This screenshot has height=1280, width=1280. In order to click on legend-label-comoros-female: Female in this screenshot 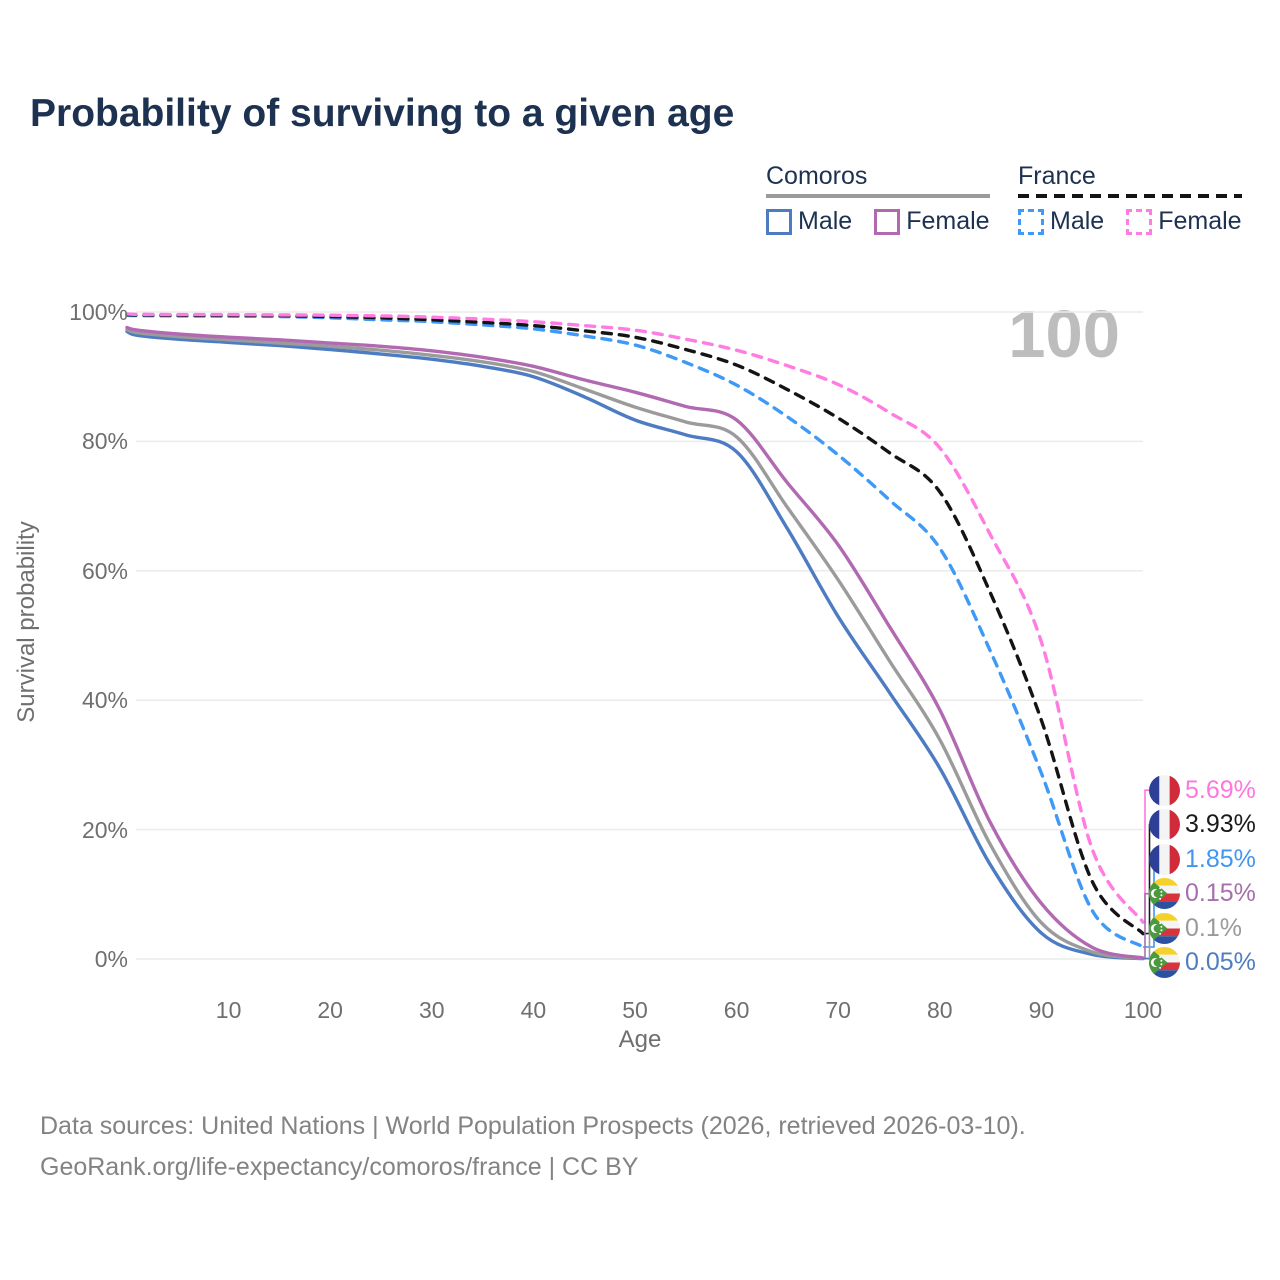, I will do `click(948, 221)`.